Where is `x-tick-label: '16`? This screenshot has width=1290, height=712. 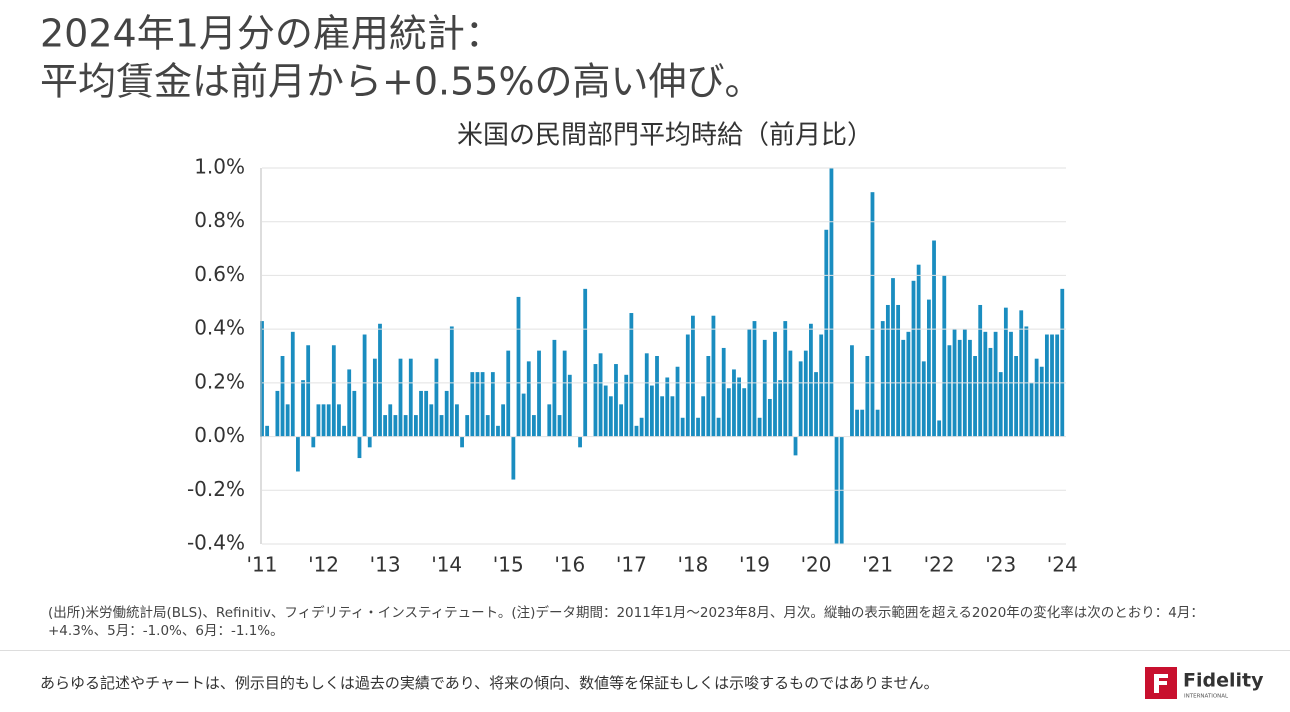
x-tick-label: '16 is located at coordinates (569, 565).